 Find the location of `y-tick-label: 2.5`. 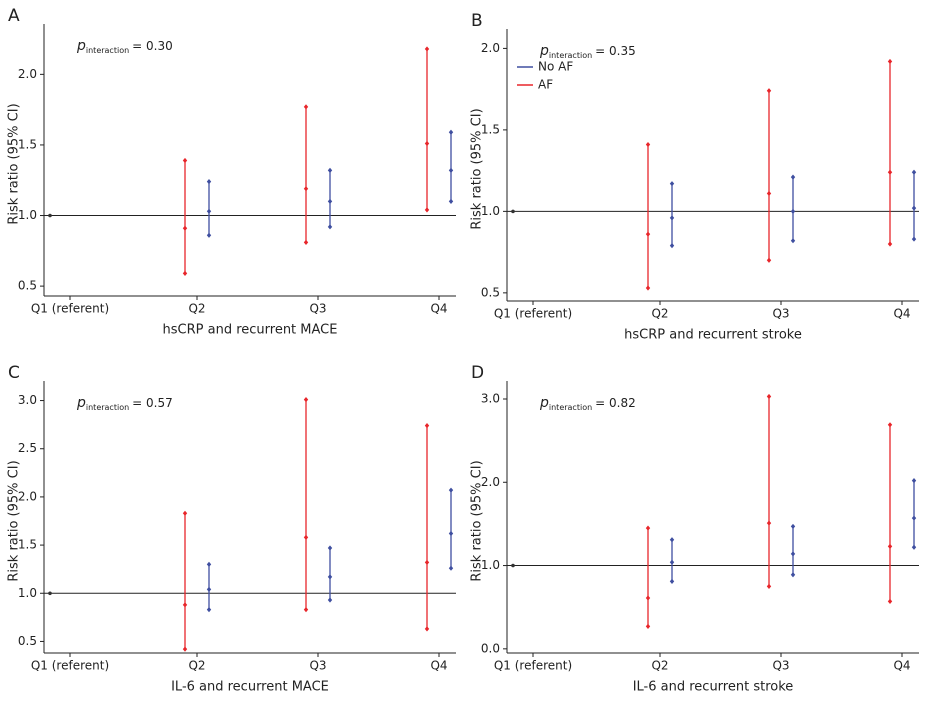

y-tick-label: 2.5 is located at coordinates (27, 448).